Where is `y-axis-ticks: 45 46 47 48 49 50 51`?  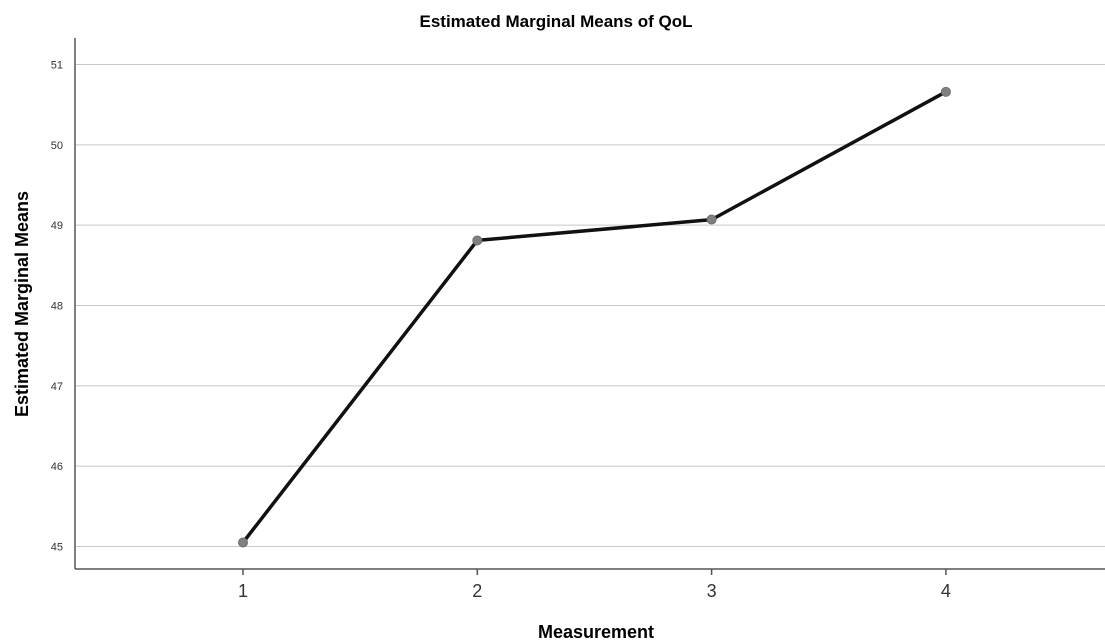 y-axis-ticks: 45 46 47 48 49 50 51 is located at coordinates (57, 307).